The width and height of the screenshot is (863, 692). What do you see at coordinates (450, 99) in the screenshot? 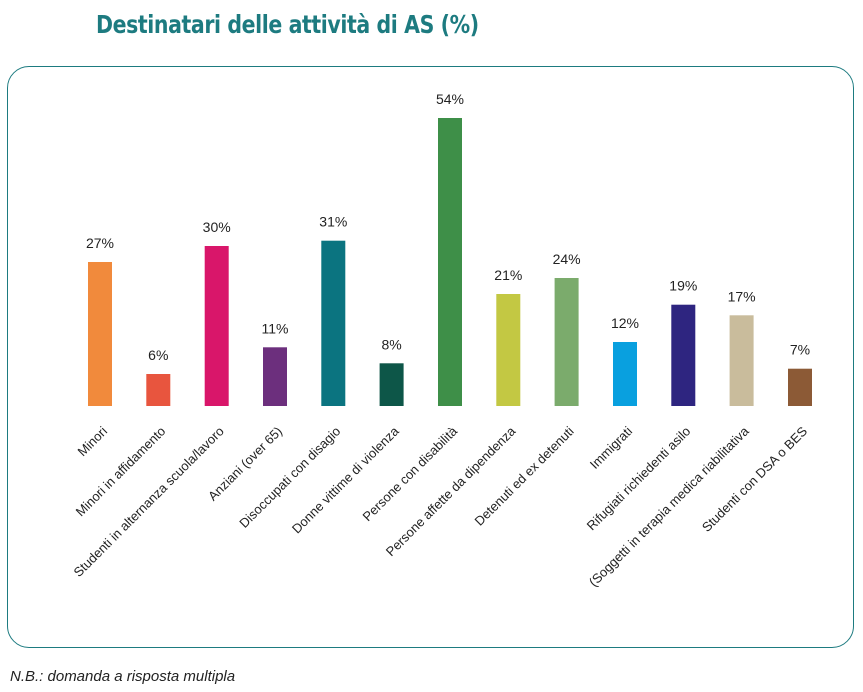
I see `value-label-6: 54%` at bounding box center [450, 99].